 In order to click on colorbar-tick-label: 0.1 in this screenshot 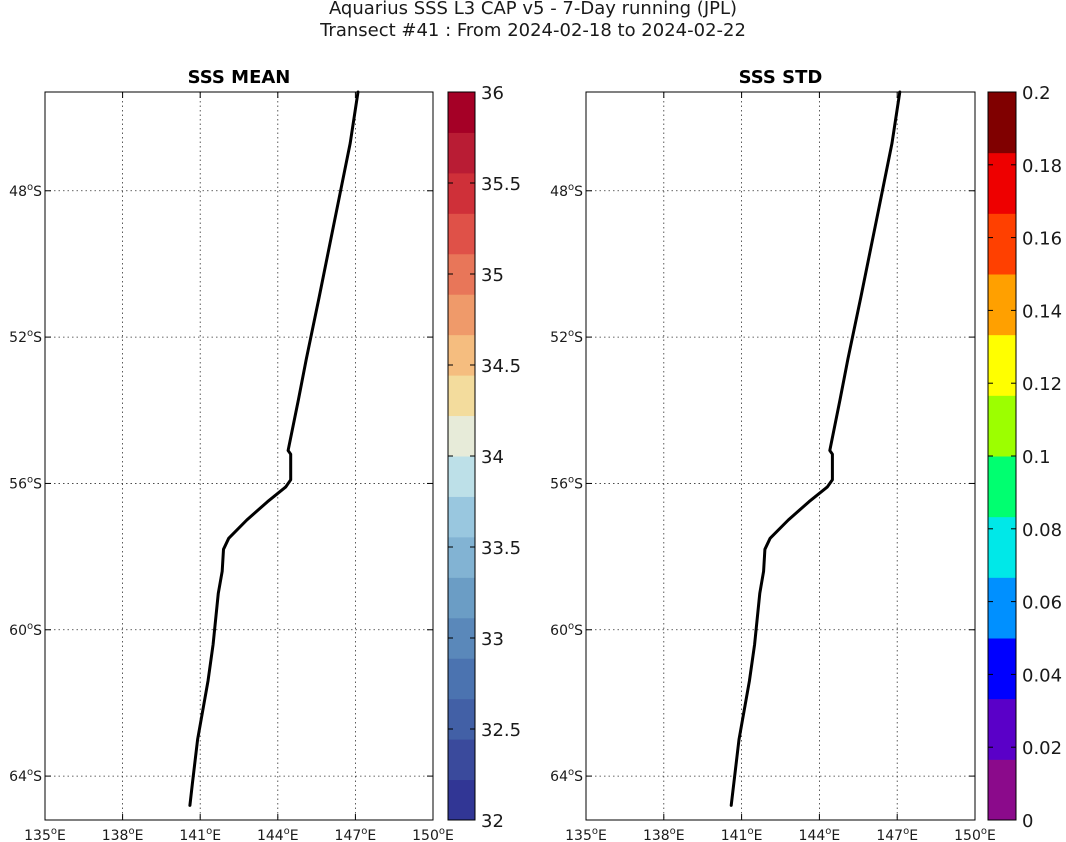, I will do `click(1036, 457)`.